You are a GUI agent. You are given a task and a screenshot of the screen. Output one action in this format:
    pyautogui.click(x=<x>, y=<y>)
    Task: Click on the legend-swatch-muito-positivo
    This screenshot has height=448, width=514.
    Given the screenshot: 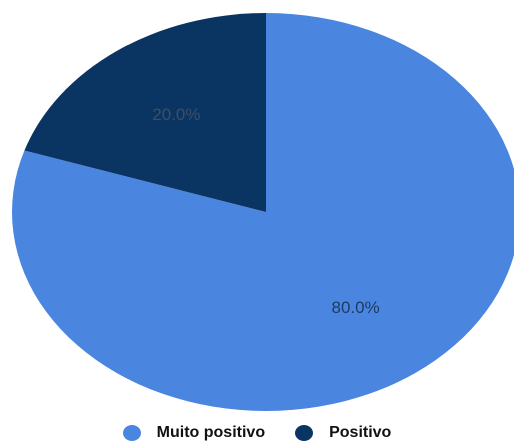 What is the action you would take?
    pyautogui.click(x=131, y=433)
    